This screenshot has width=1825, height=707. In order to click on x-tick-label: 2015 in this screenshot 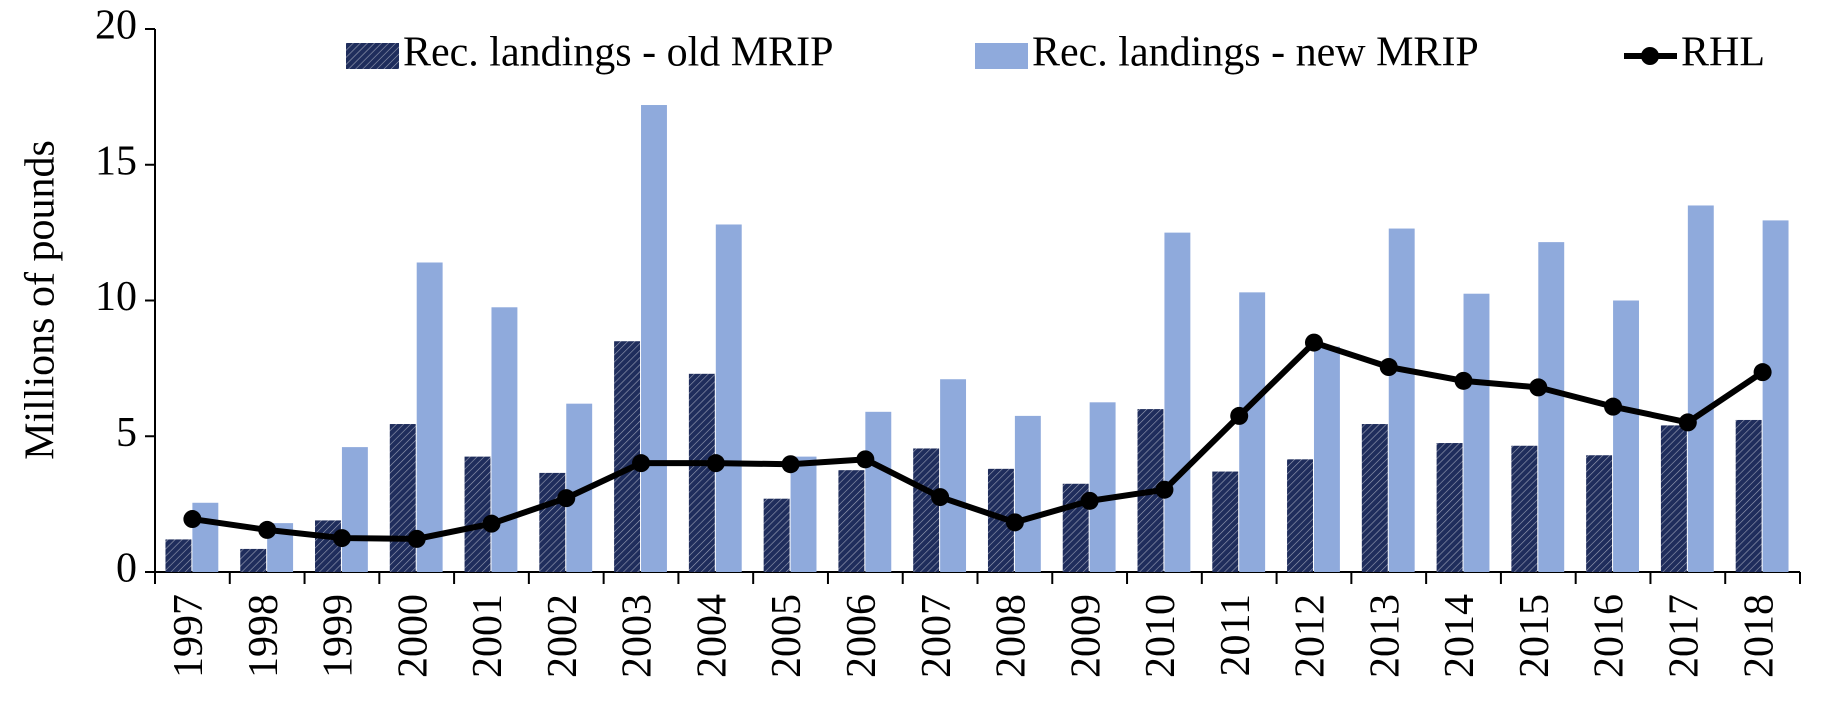, I will do `click(1535, 636)`.